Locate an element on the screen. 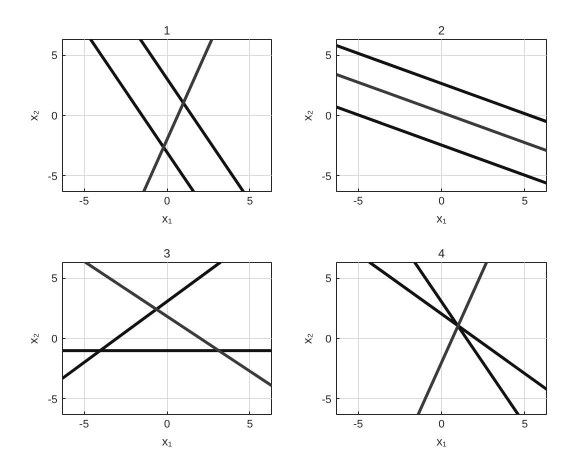 The height and width of the screenshot is (465, 561). chart-title: 2 is located at coordinates (442, 31).